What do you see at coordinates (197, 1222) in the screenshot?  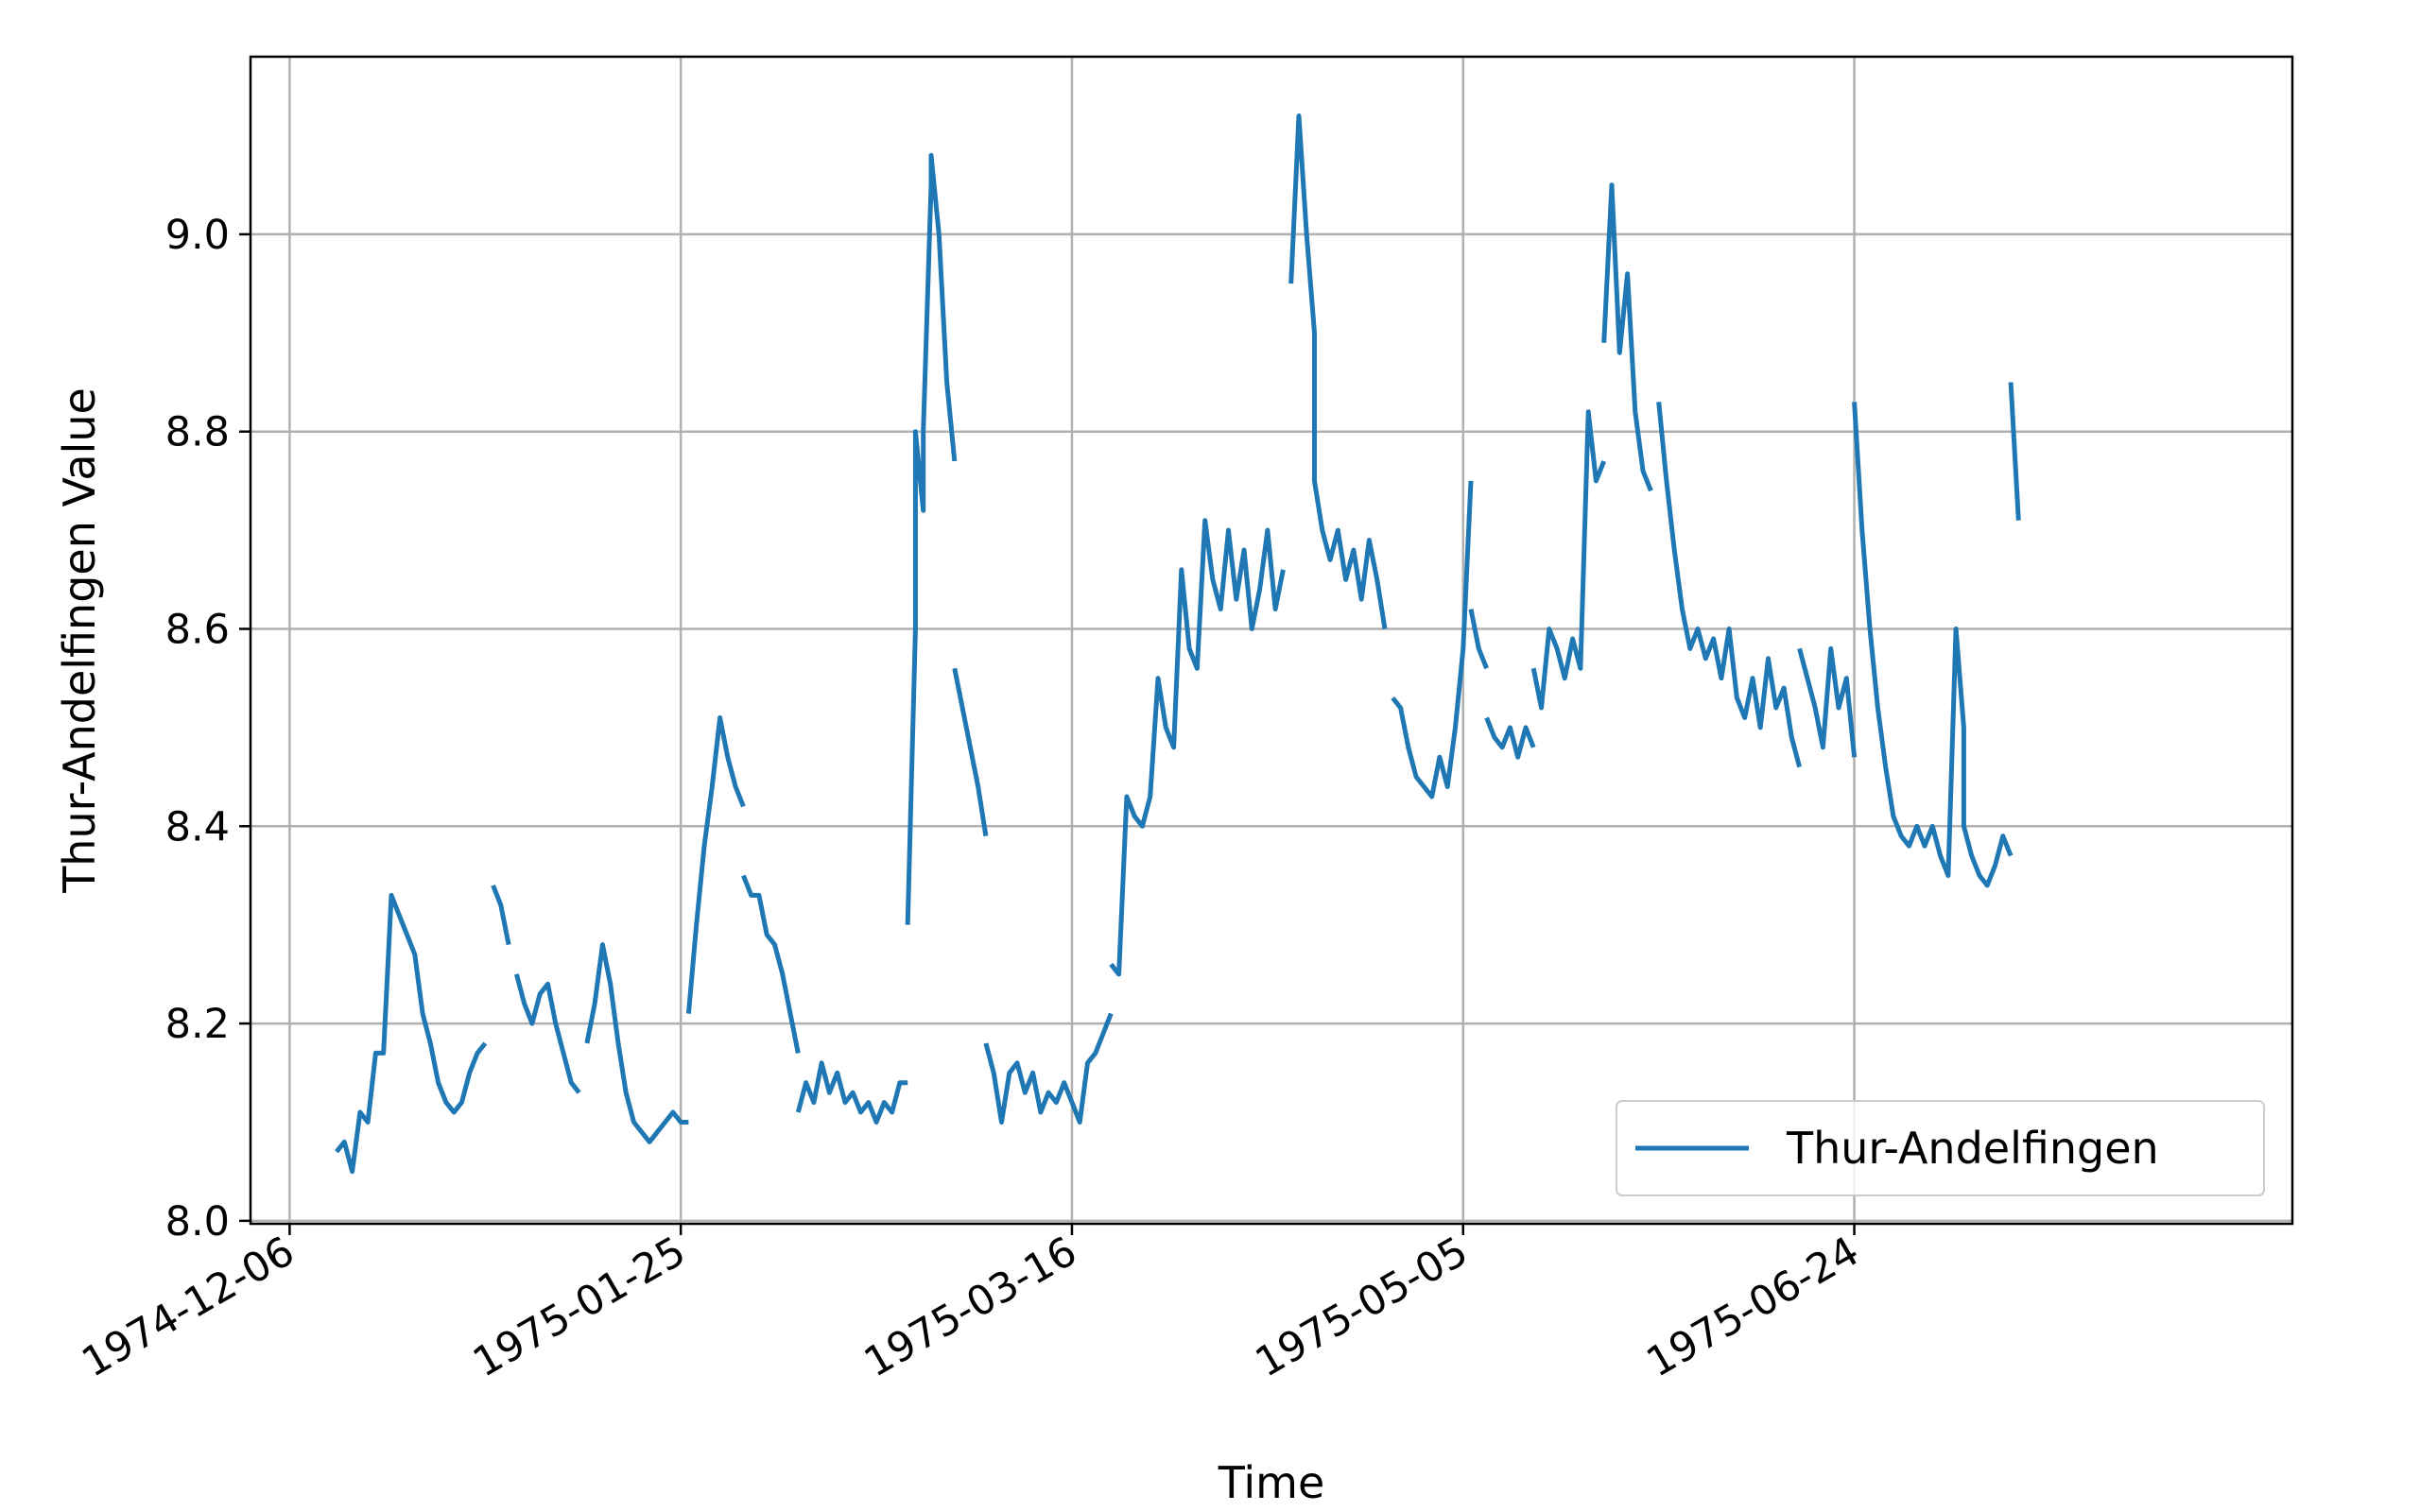 I see `y-tick-label: 8.0` at bounding box center [197, 1222].